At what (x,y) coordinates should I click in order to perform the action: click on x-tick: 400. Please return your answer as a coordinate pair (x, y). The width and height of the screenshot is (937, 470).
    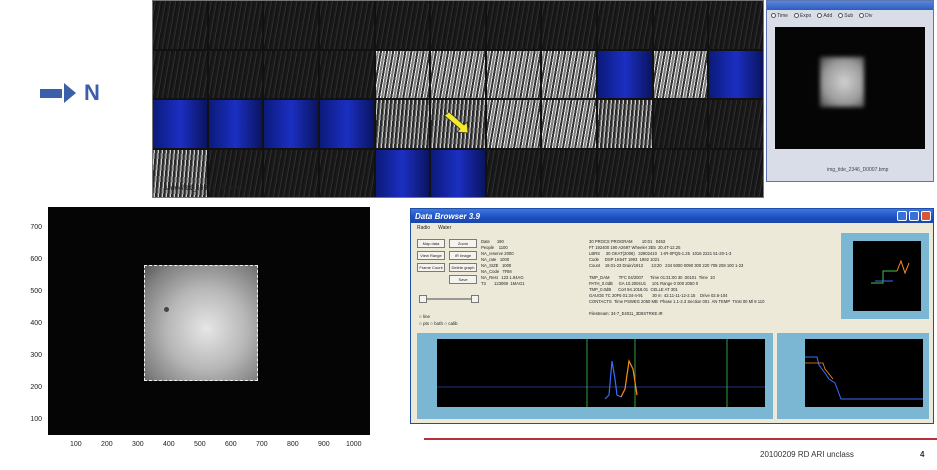
    Looking at the image, I should click on (169, 444).